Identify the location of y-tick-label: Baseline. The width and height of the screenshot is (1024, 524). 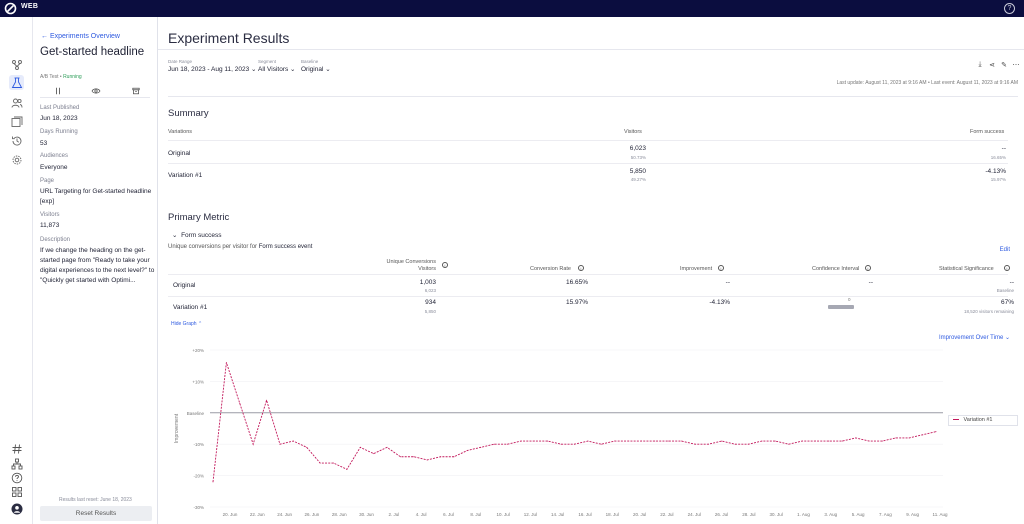
(196, 413).